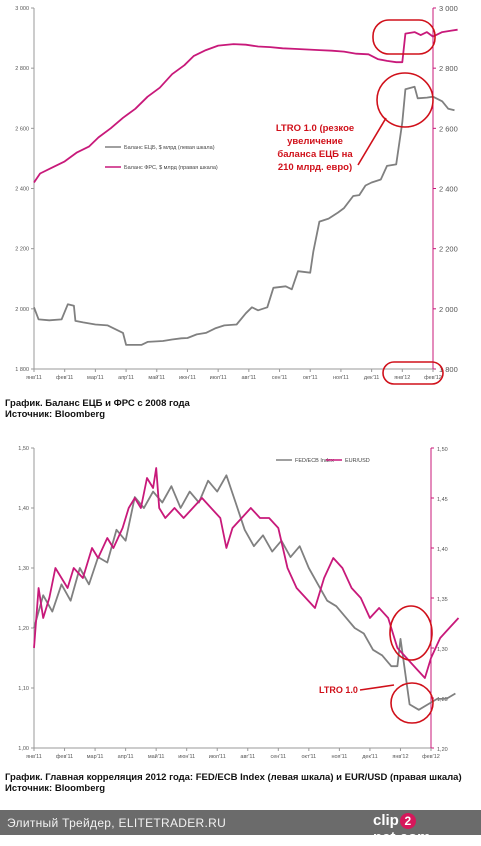 The width and height of the screenshot is (481, 846). Describe the element at coordinates (448, 189) in the screenshot. I see `y-right-tick-label: 2 400` at that location.